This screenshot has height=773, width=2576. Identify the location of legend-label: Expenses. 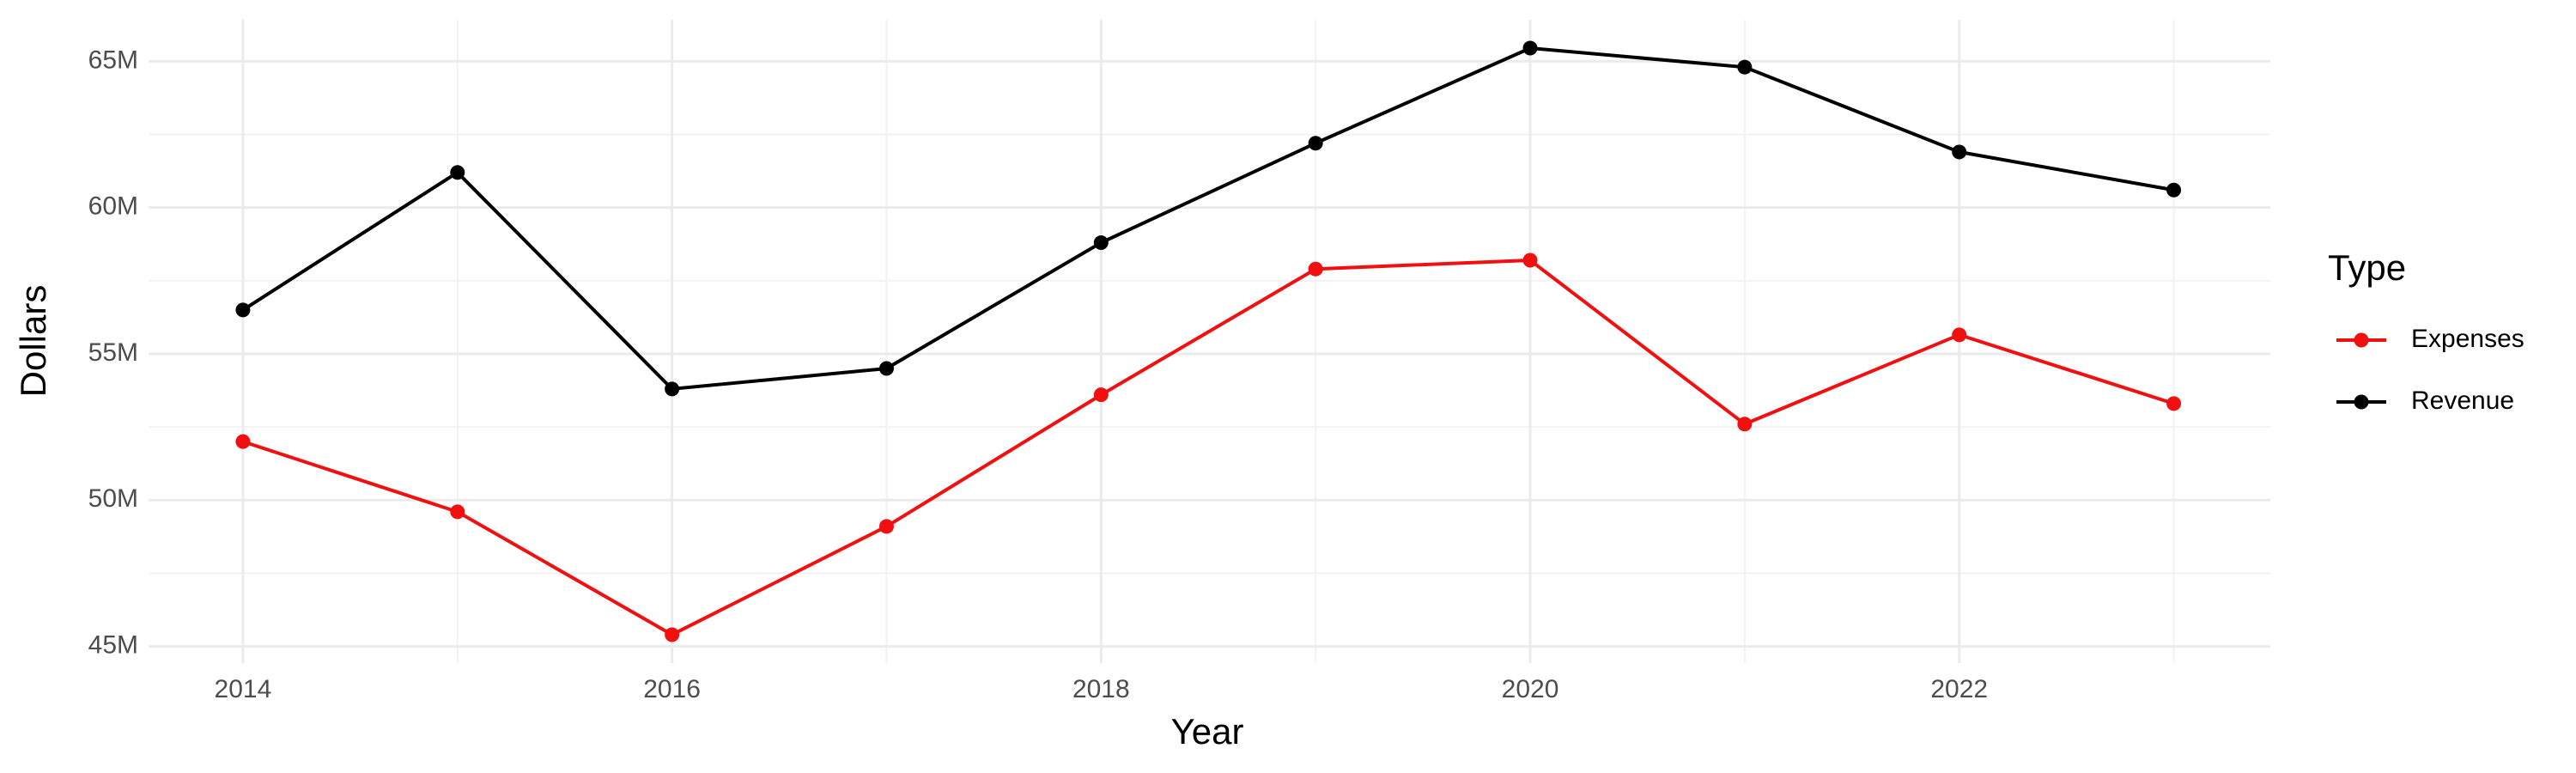
(2467, 339).